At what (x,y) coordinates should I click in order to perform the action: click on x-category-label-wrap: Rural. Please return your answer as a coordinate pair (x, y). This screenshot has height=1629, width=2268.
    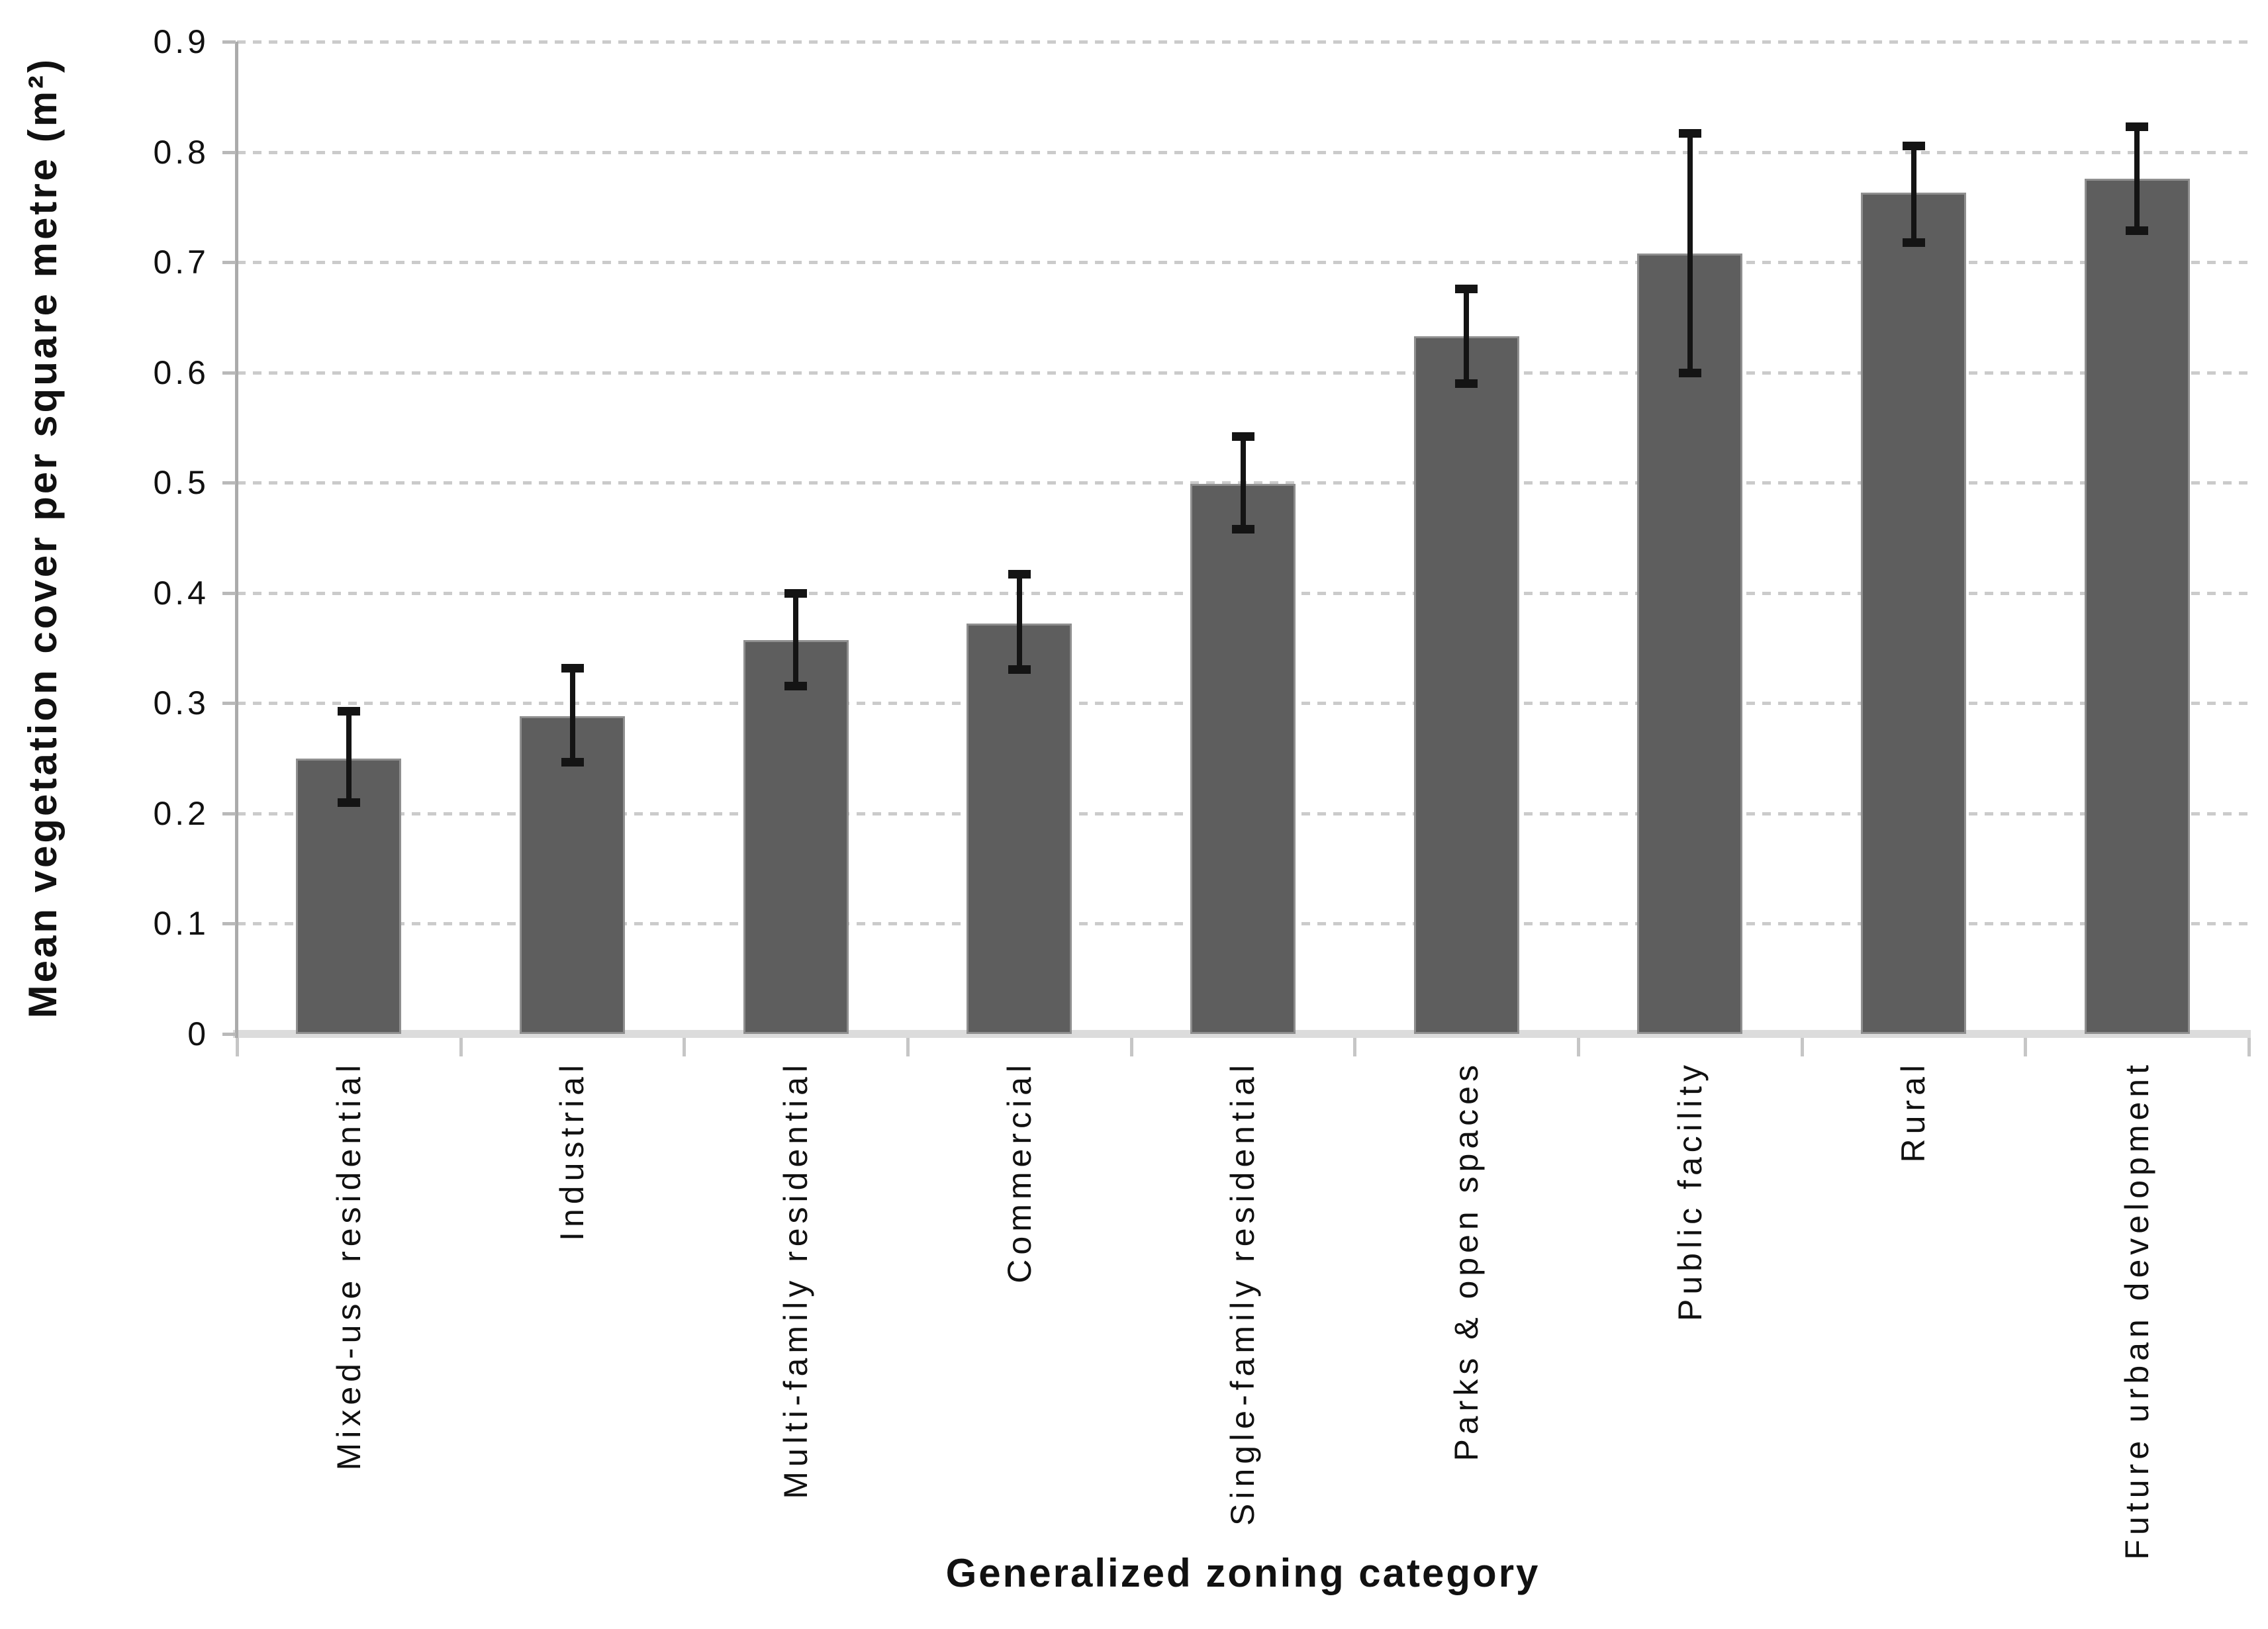
    Looking at the image, I should click on (1914, 1328).